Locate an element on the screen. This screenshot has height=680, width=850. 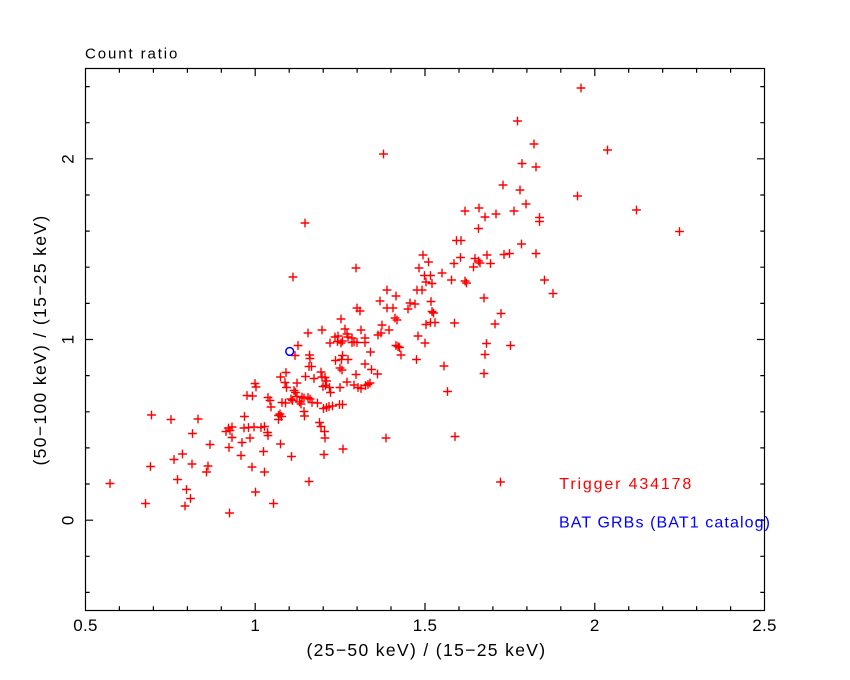
svg-text: Trigger 434178 is located at coordinates (626, 484).